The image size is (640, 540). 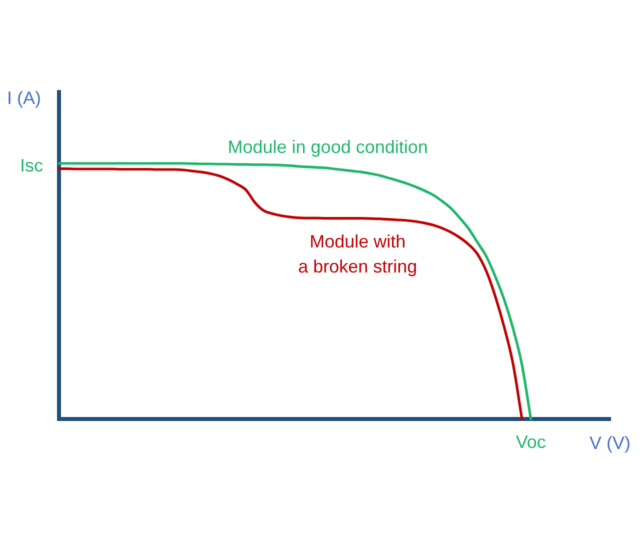 What do you see at coordinates (328, 147) in the screenshot?
I see `series-label: Module in good condition` at bounding box center [328, 147].